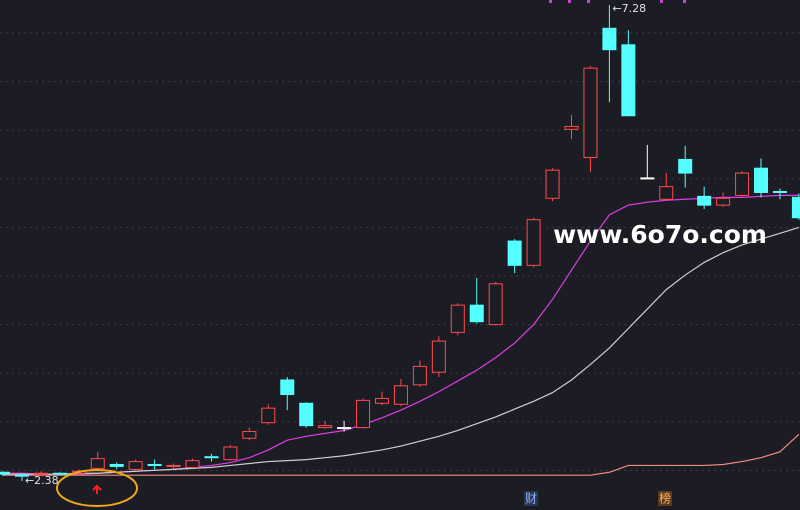 Image resolution: width=800 pixels, height=510 pixels. I want to click on up-arrow, so click(97, 489).